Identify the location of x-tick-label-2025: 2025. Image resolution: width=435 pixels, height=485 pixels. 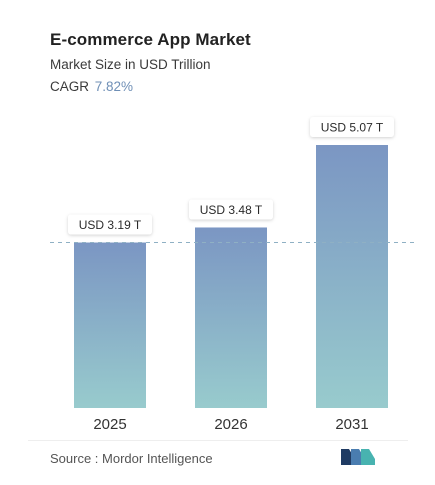
(109, 424).